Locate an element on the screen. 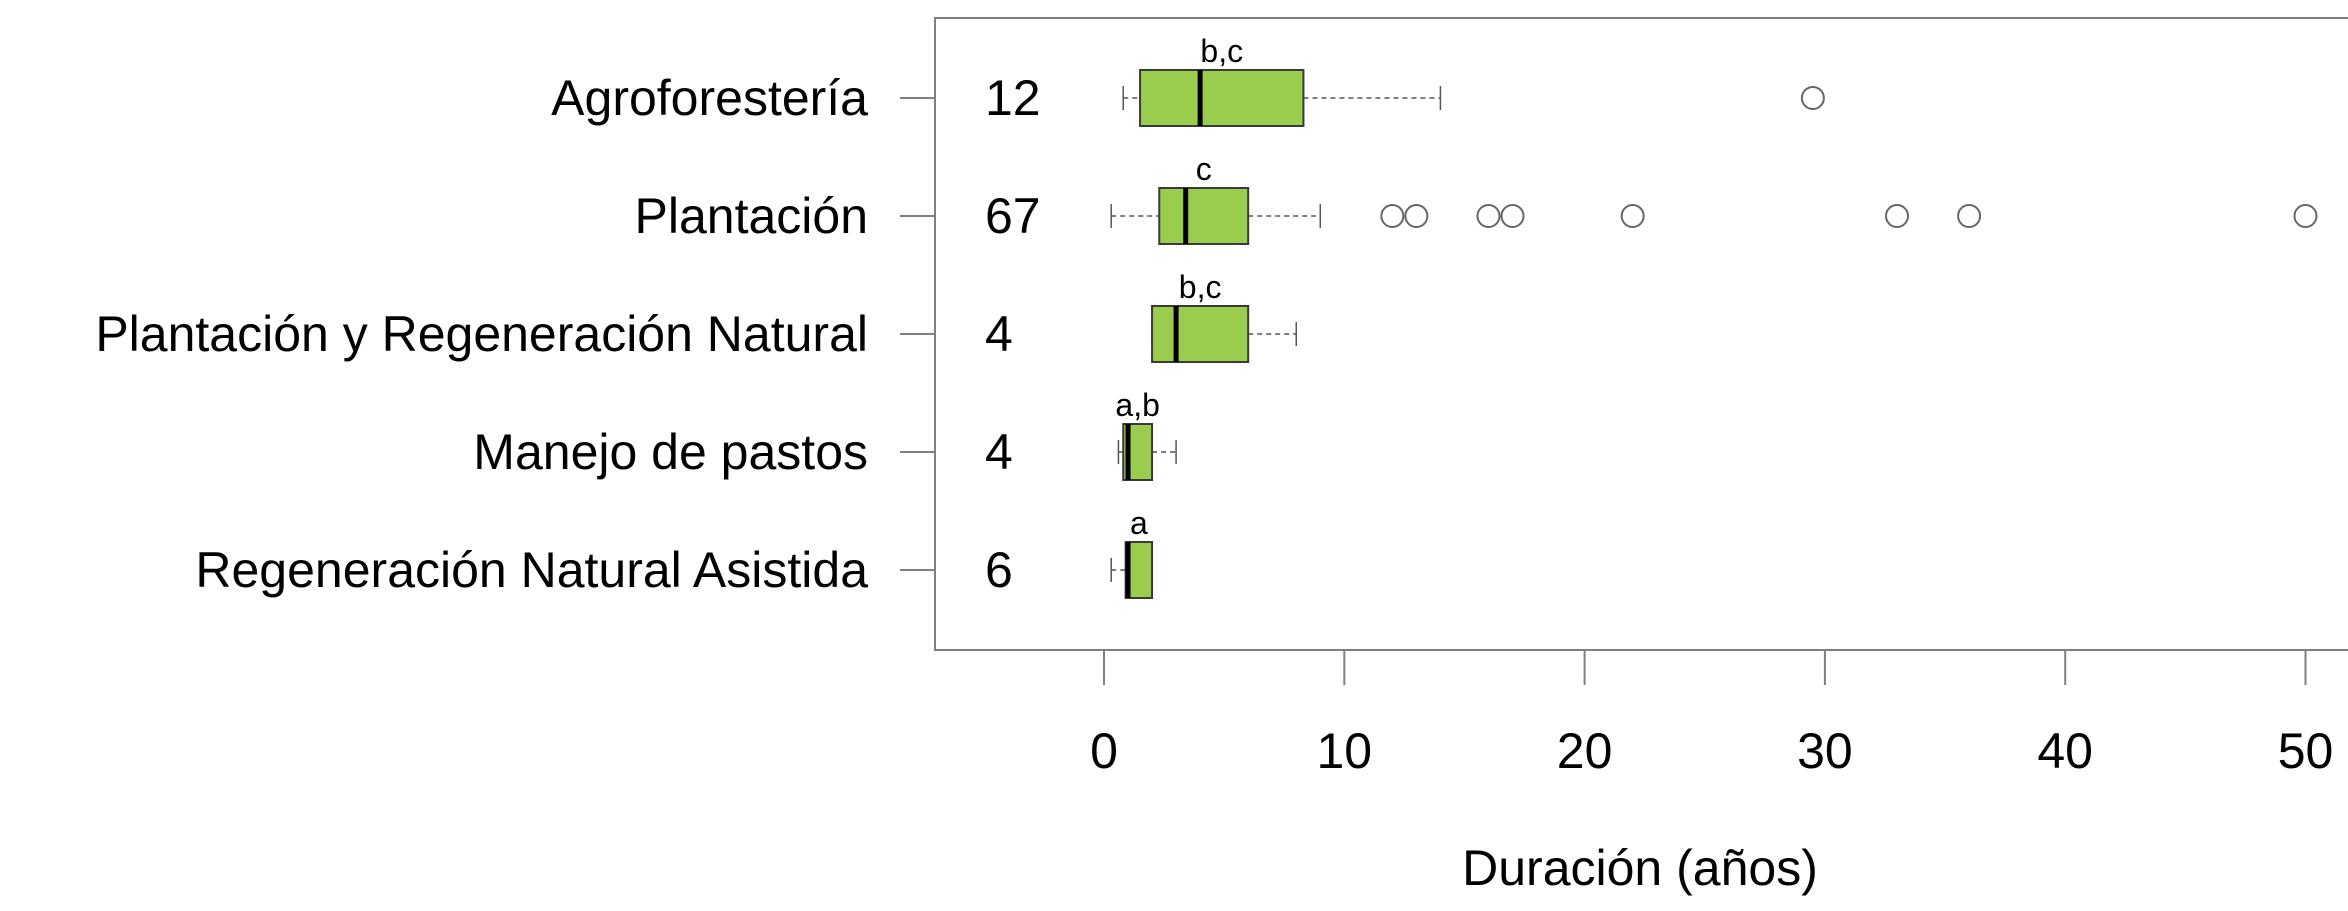  significance-letters-3: a,b is located at coordinates (1137, 405).